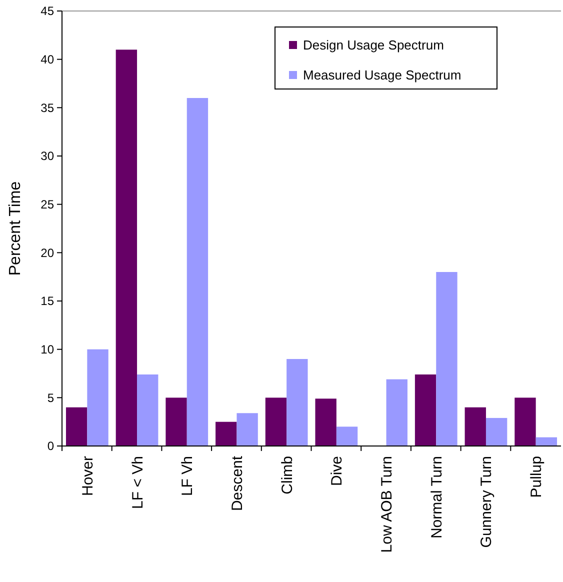  Describe the element at coordinates (47, 59) in the screenshot. I see `y-tick-label: 40` at that location.